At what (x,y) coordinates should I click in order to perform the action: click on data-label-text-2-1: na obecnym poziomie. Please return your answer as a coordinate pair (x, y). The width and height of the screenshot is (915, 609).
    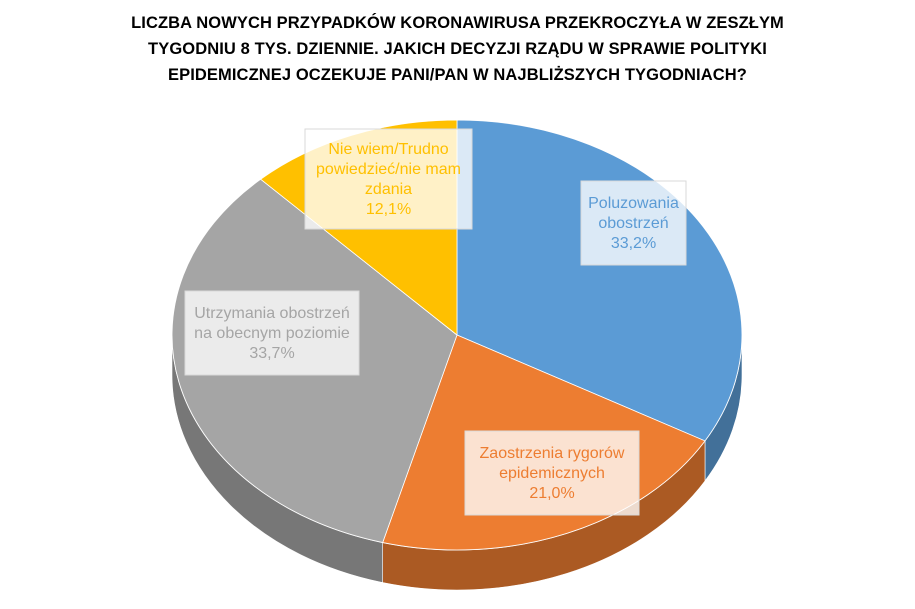
    Looking at the image, I should click on (272, 333).